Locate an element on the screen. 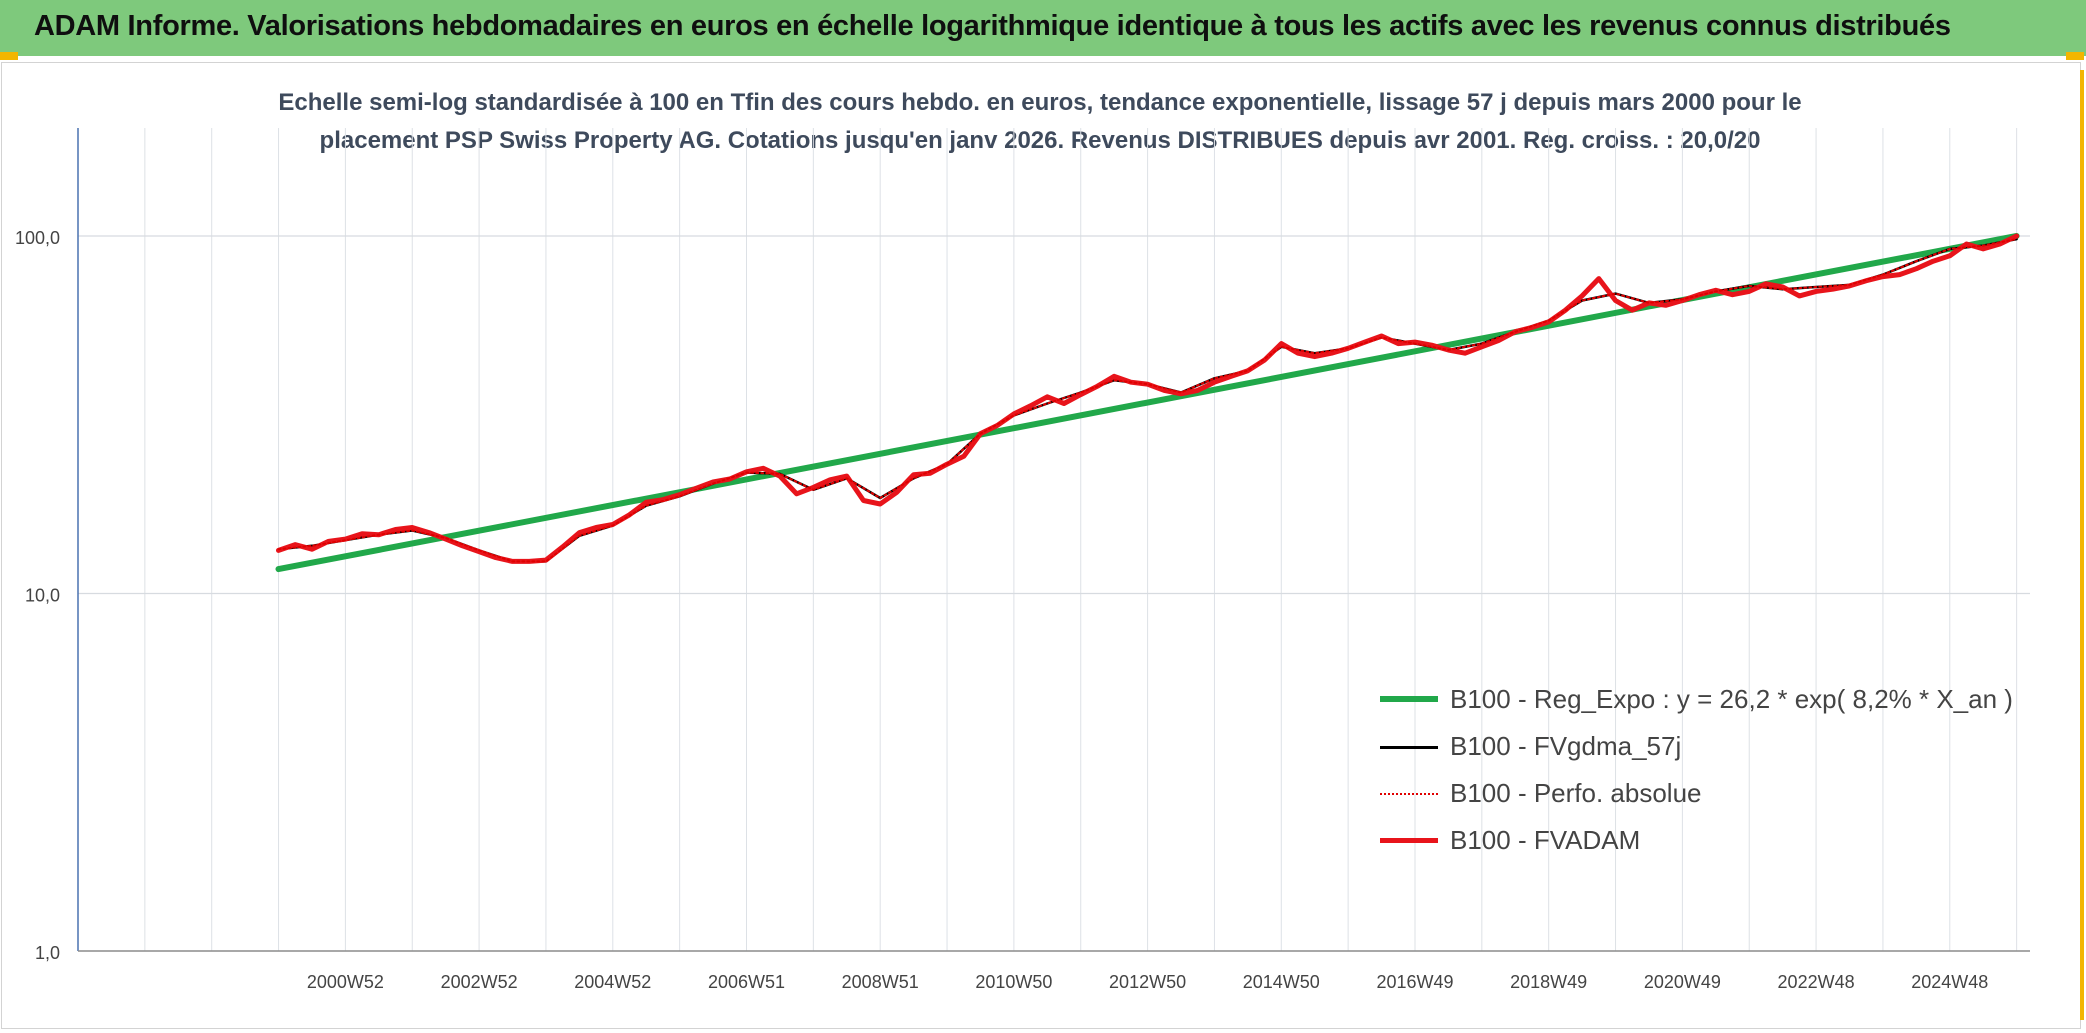 This screenshot has width=2086, height=1033. corner-marker-right is located at coordinates (2075, 56).